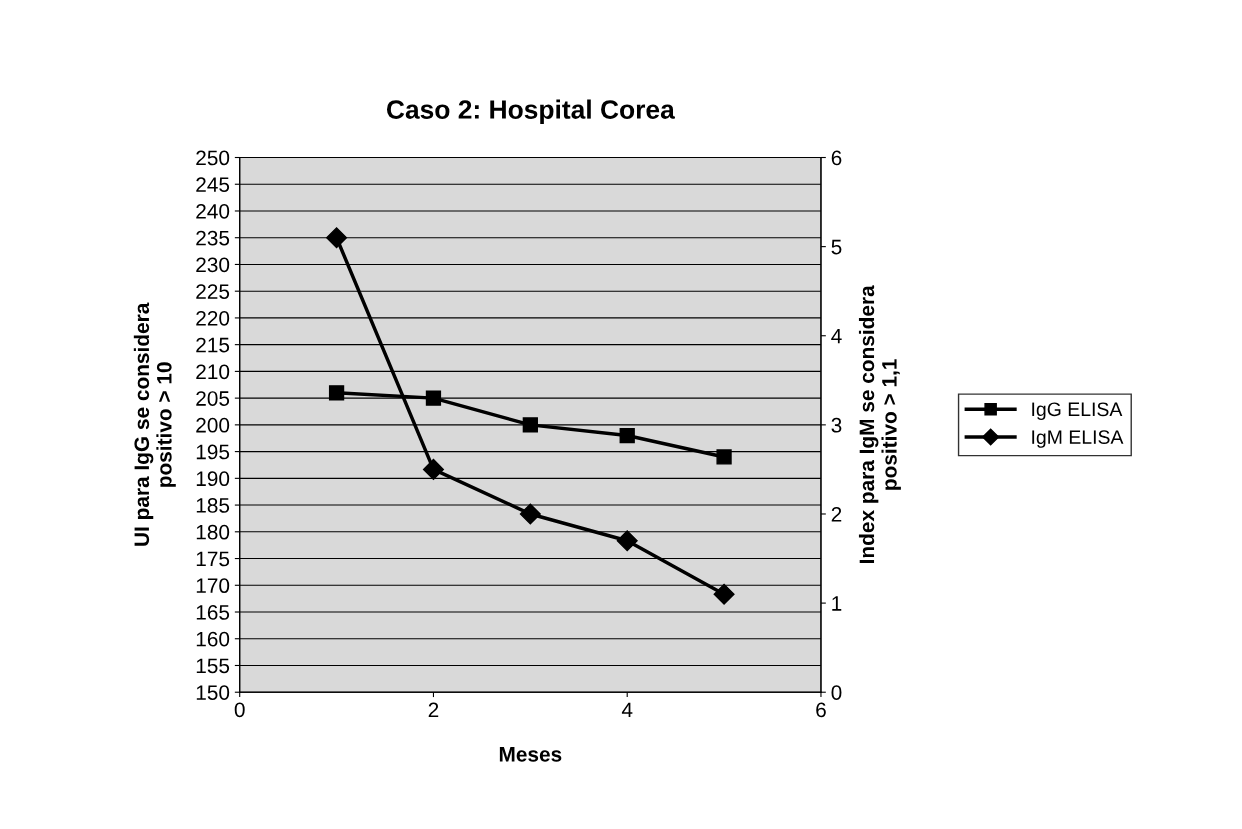 This screenshot has width=1242, height=829. Describe the element at coordinates (213, 532) in the screenshot. I see `y-tick-label: 180` at that location.